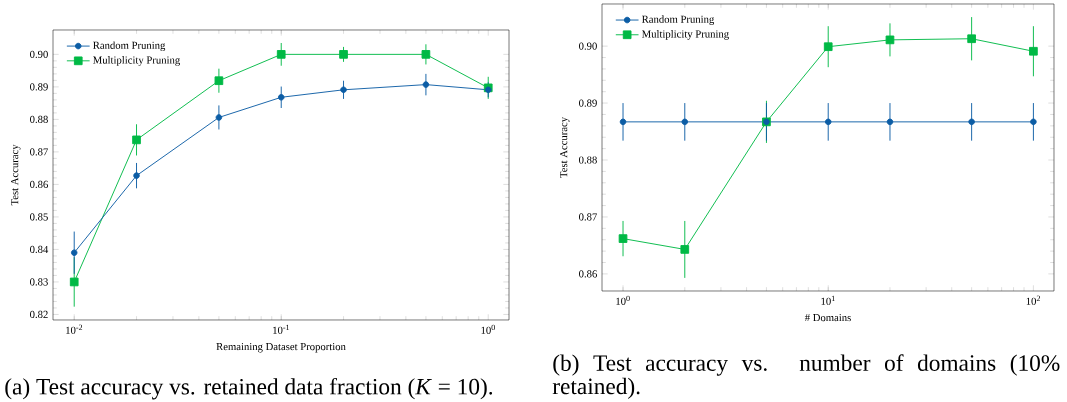  Describe the element at coordinates (1033, 300) in the screenshot. I see `x-tick-label: 10$^{2}$` at that location.